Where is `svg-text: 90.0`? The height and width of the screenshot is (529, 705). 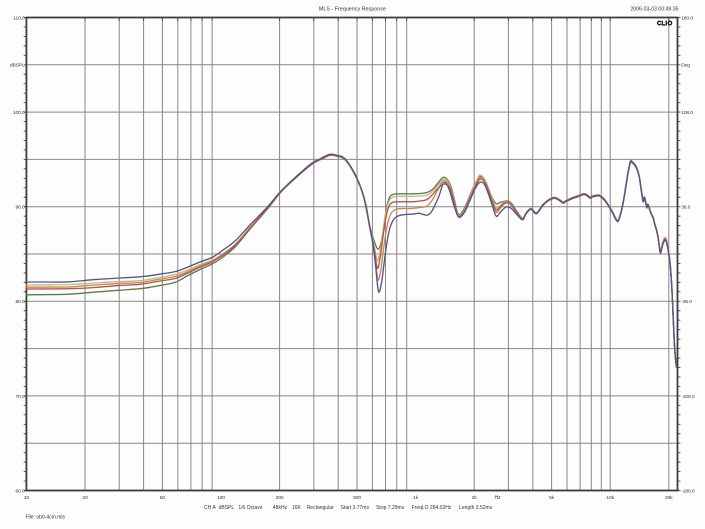
svg-text: 90.0 is located at coordinates (19, 208).